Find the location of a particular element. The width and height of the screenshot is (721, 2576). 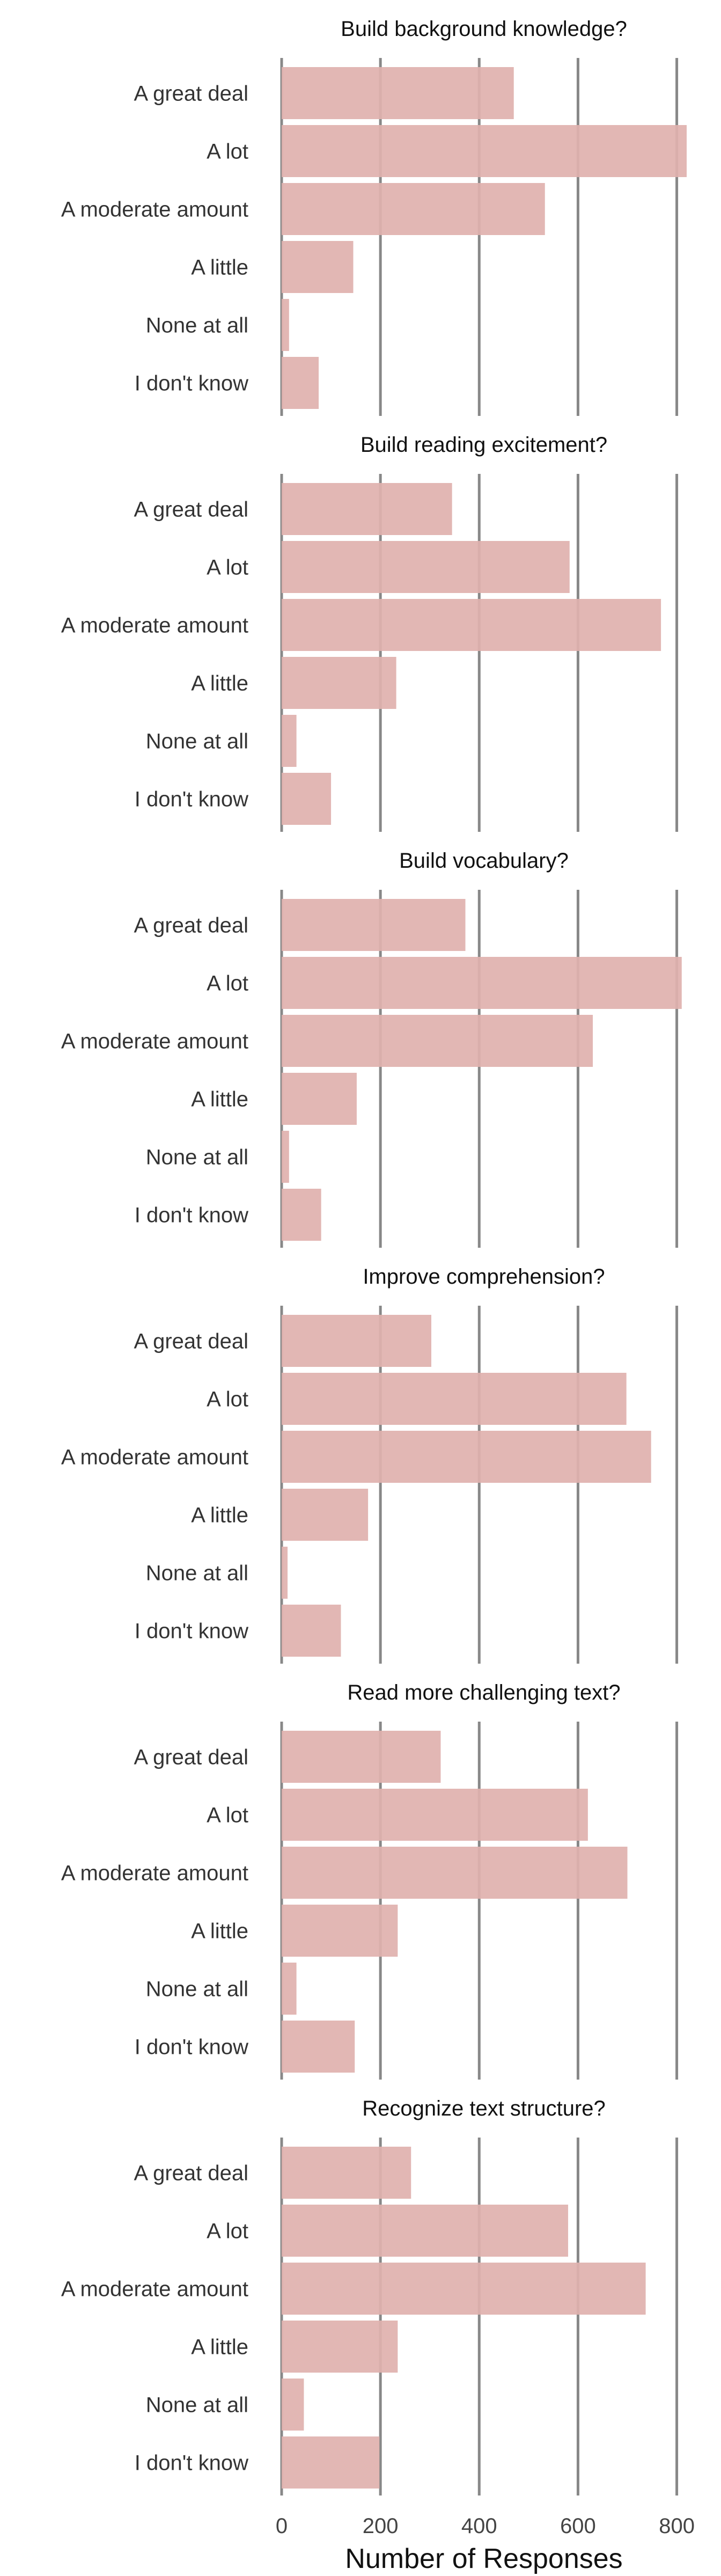

x-tick-label: 0 is located at coordinates (282, 2526).